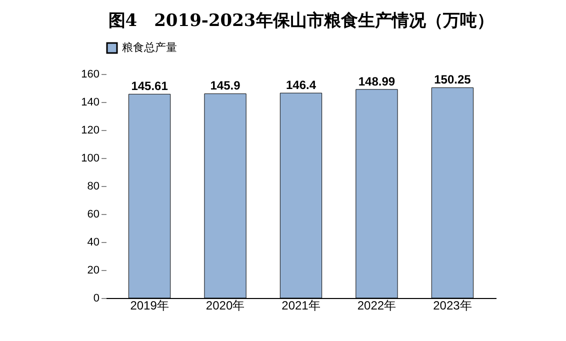 The width and height of the screenshot is (566, 341). What do you see at coordinates (90, 102) in the screenshot?
I see `y-tick-label: 140` at bounding box center [90, 102].